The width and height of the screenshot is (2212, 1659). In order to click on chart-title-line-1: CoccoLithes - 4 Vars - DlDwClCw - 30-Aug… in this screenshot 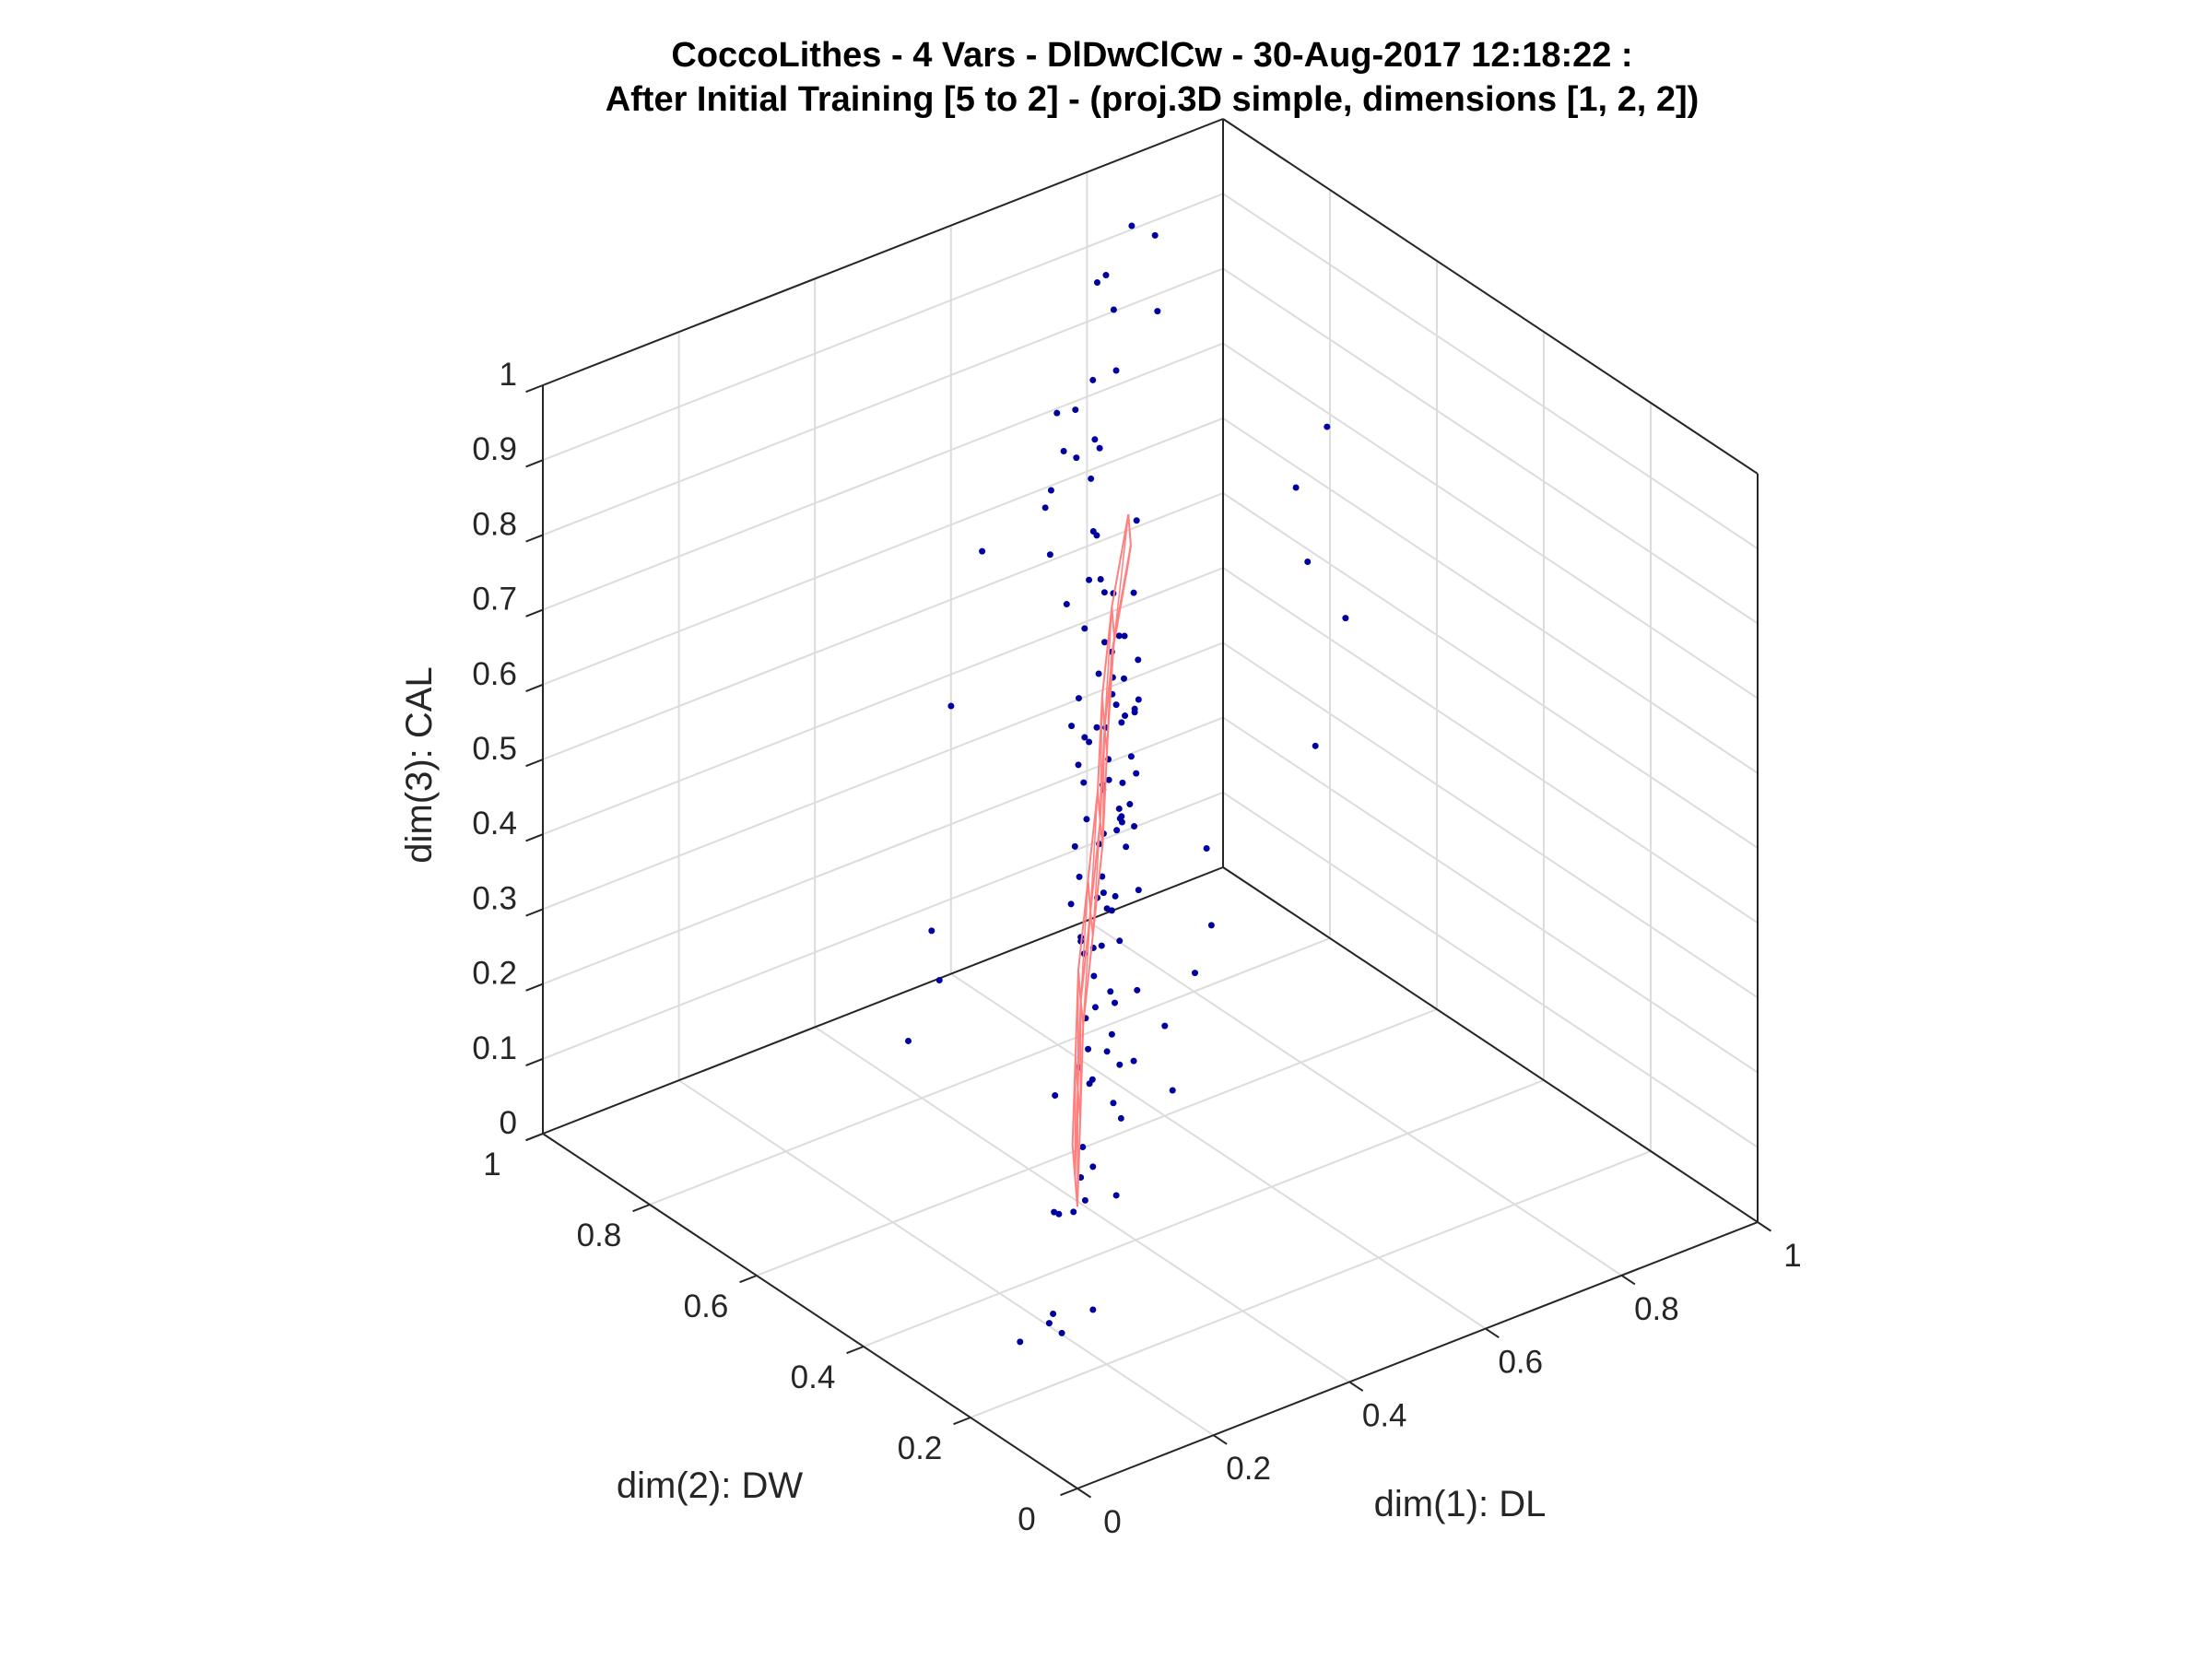, I will do `click(1151, 55)`.